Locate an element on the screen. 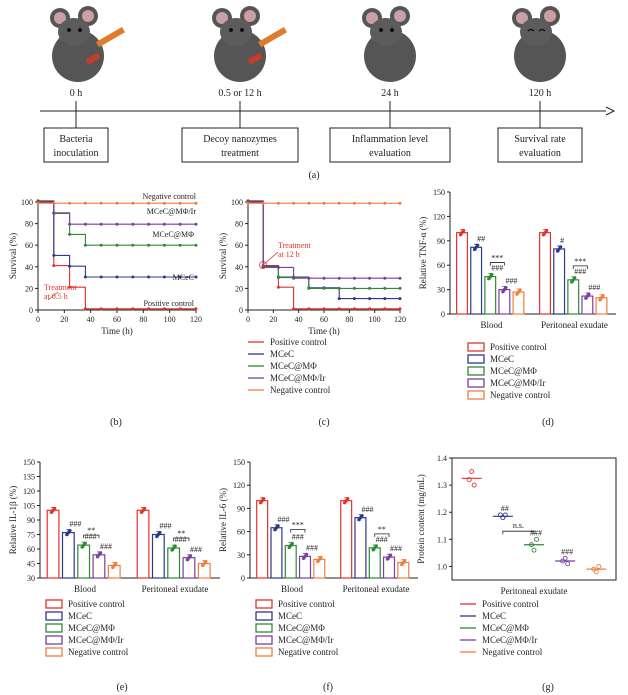  panel-label-e: (e) is located at coordinates (121, 687).